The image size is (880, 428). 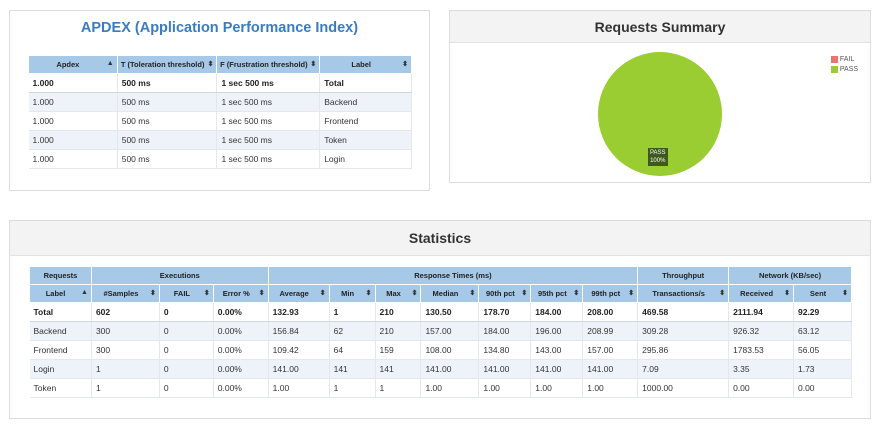 I want to click on statistics-title: Statistics, so click(x=440, y=238).